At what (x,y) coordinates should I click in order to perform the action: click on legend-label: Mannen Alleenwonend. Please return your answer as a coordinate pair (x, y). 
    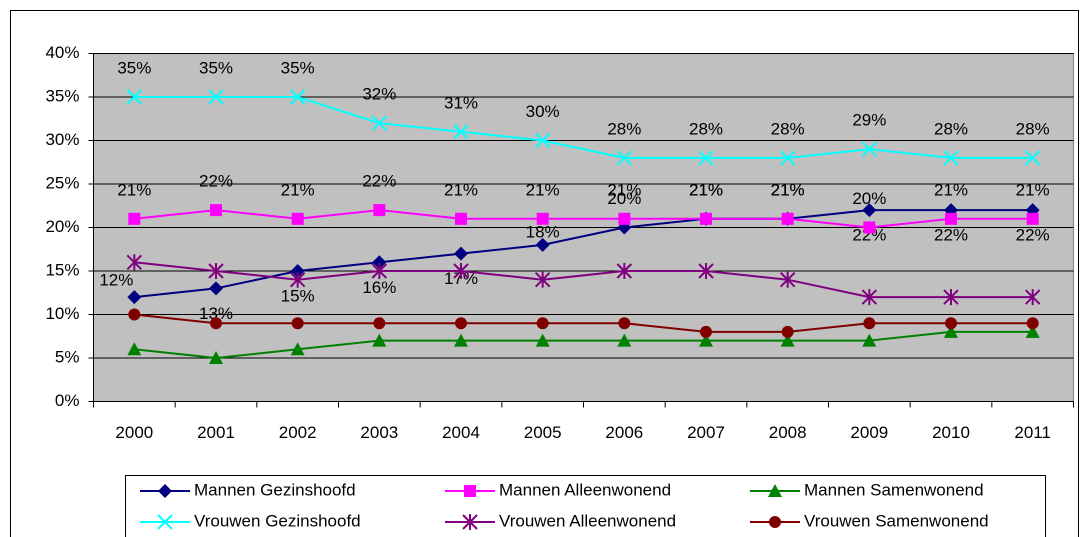
    Looking at the image, I should click on (585, 489).